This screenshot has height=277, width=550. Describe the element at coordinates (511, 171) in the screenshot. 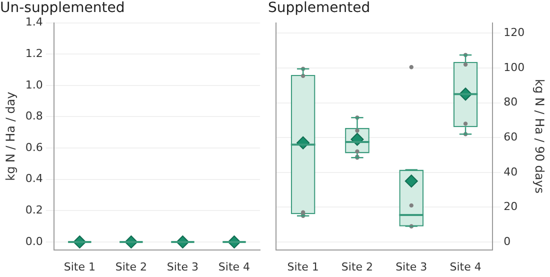

I see `y2-tick-label: 40` at that location.